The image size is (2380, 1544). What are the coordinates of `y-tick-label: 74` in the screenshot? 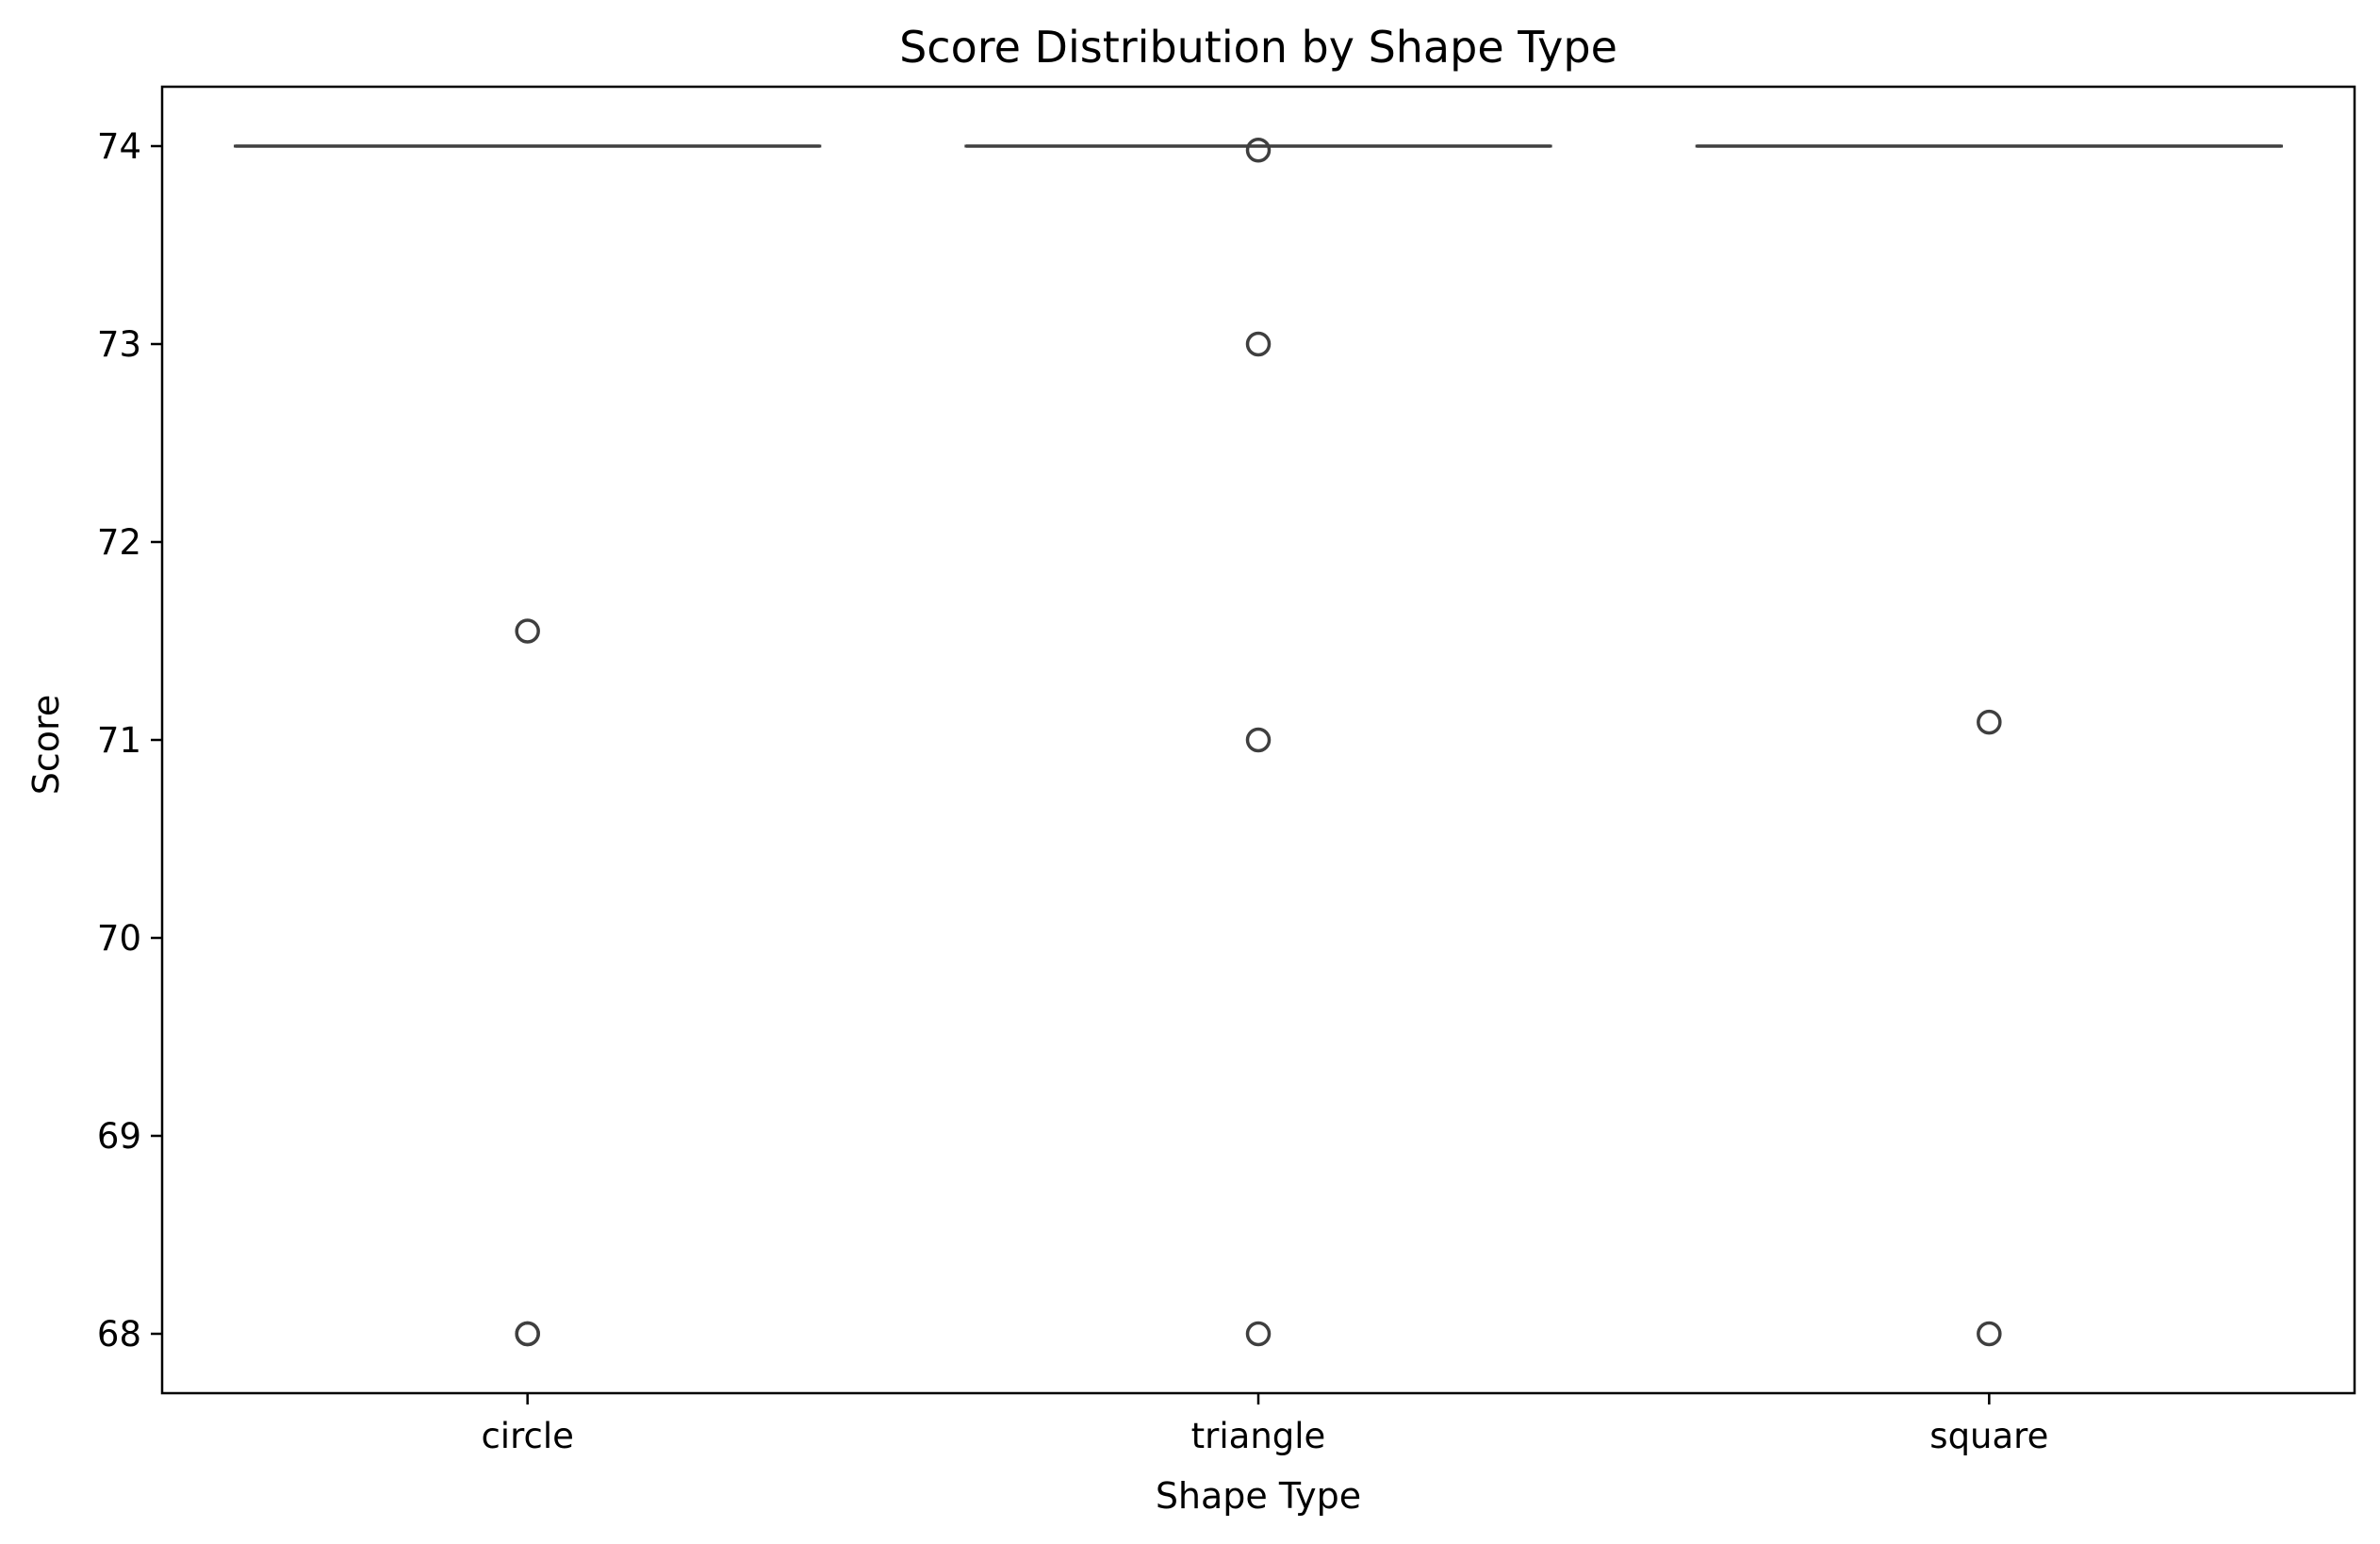 It's located at (119, 146).